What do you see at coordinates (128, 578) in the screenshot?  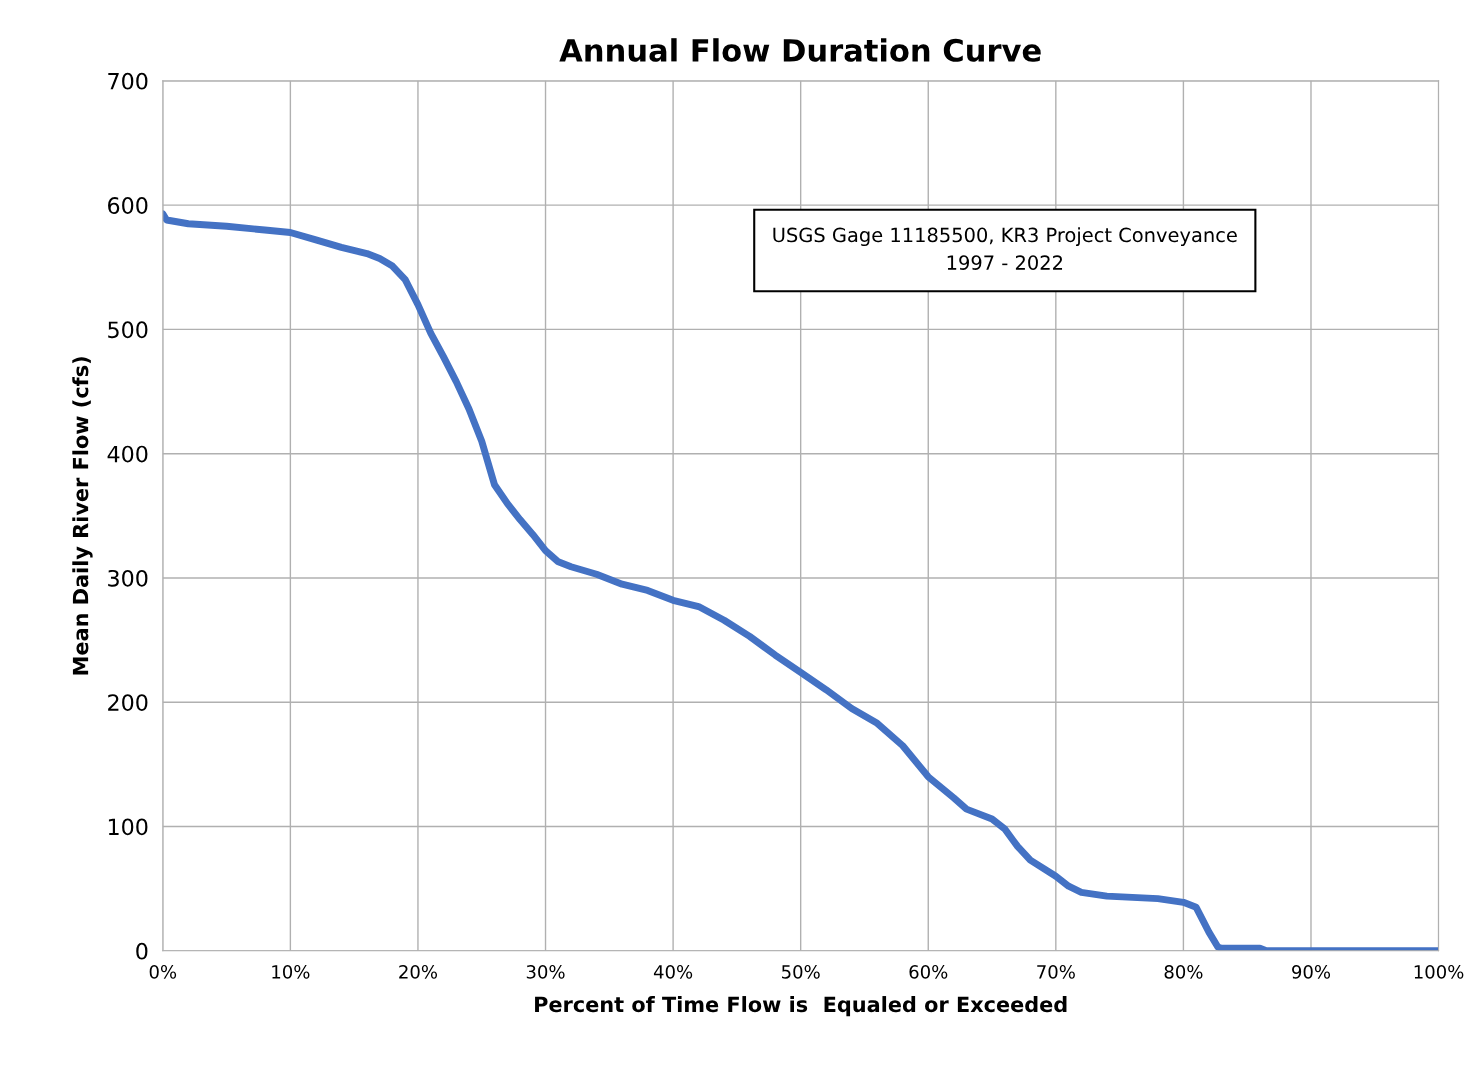 I see `y-tick-label: 300` at bounding box center [128, 578].